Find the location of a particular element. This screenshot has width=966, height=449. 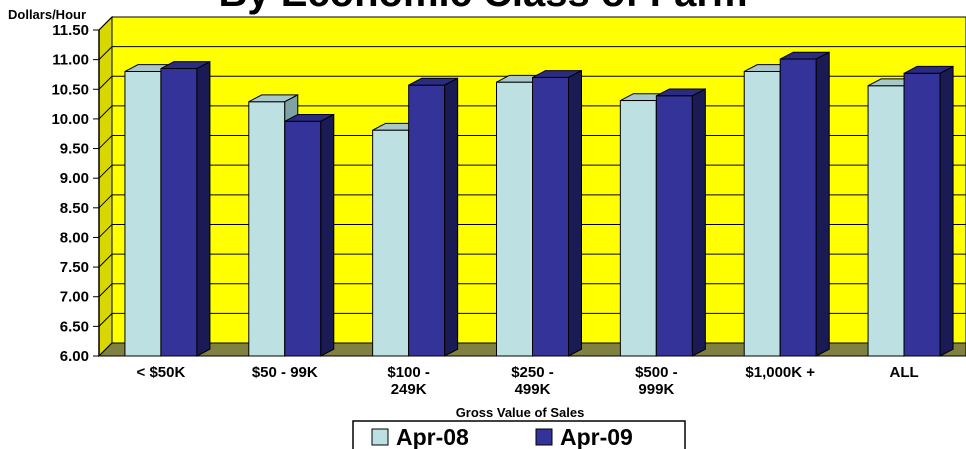

x-category-label-50-99k: $50 - 99K is located at coordinates (285, 372).